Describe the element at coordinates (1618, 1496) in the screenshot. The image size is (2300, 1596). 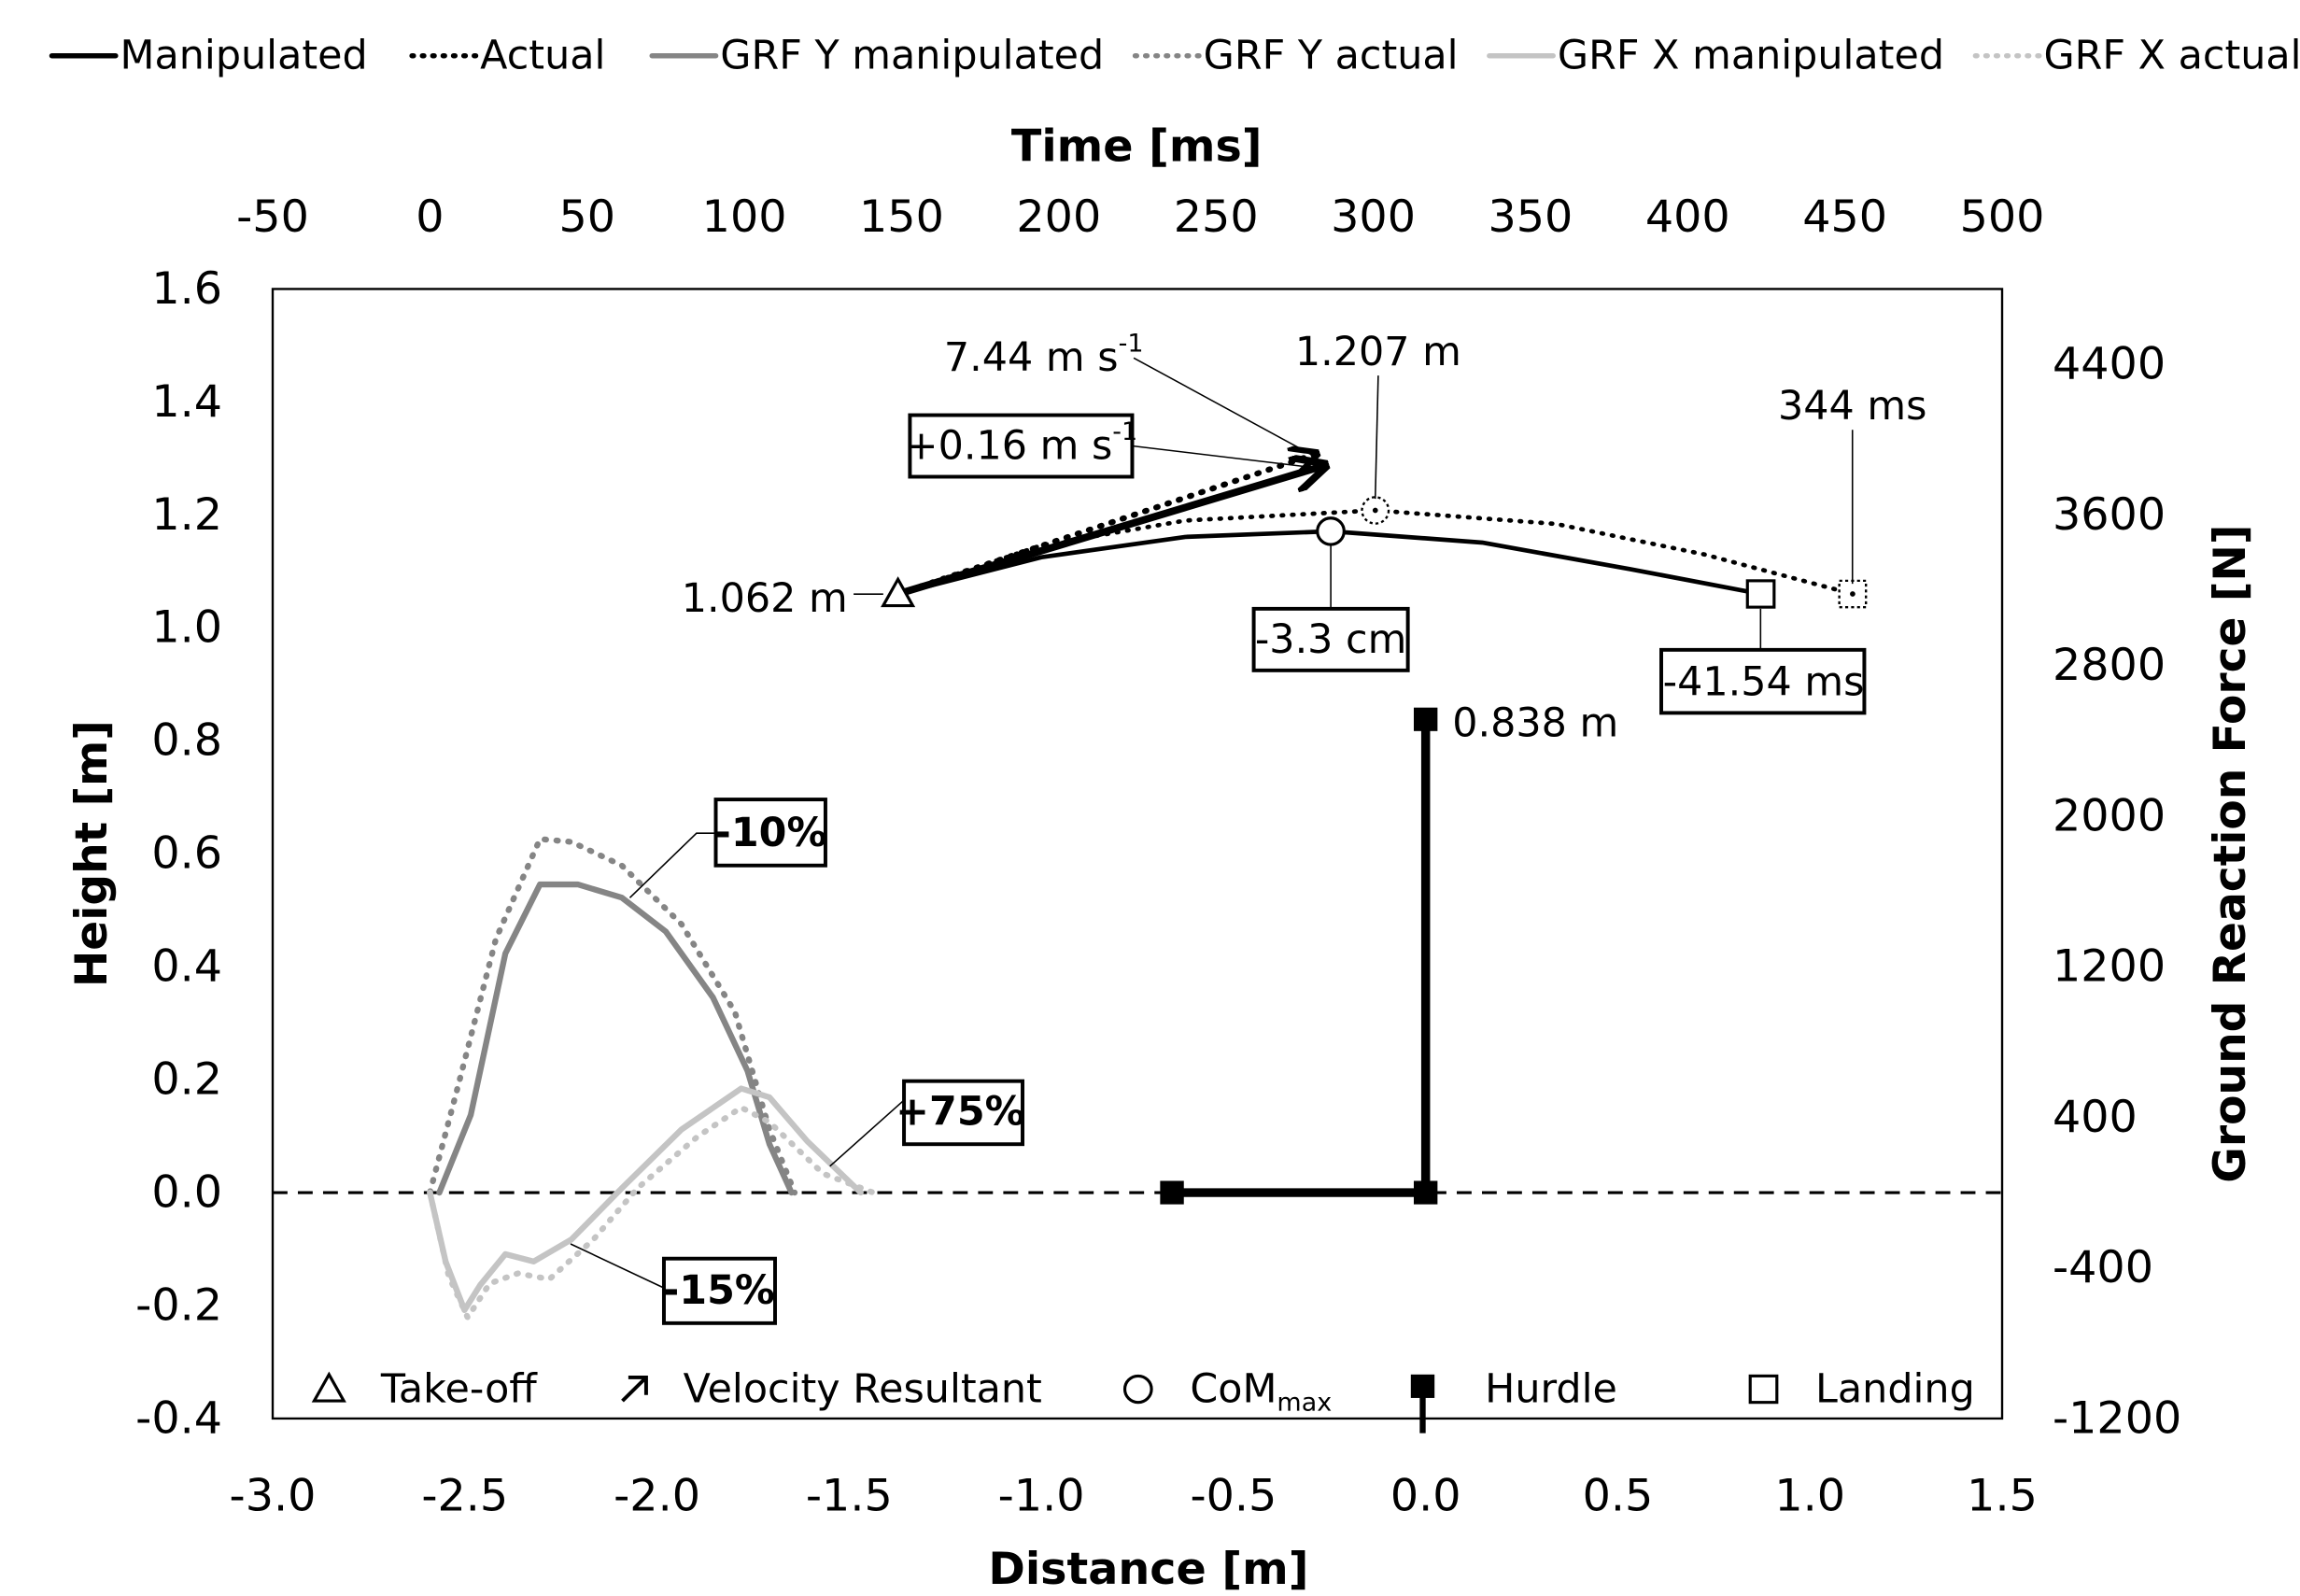
I see `x-tick-label: 0.5` at that location.